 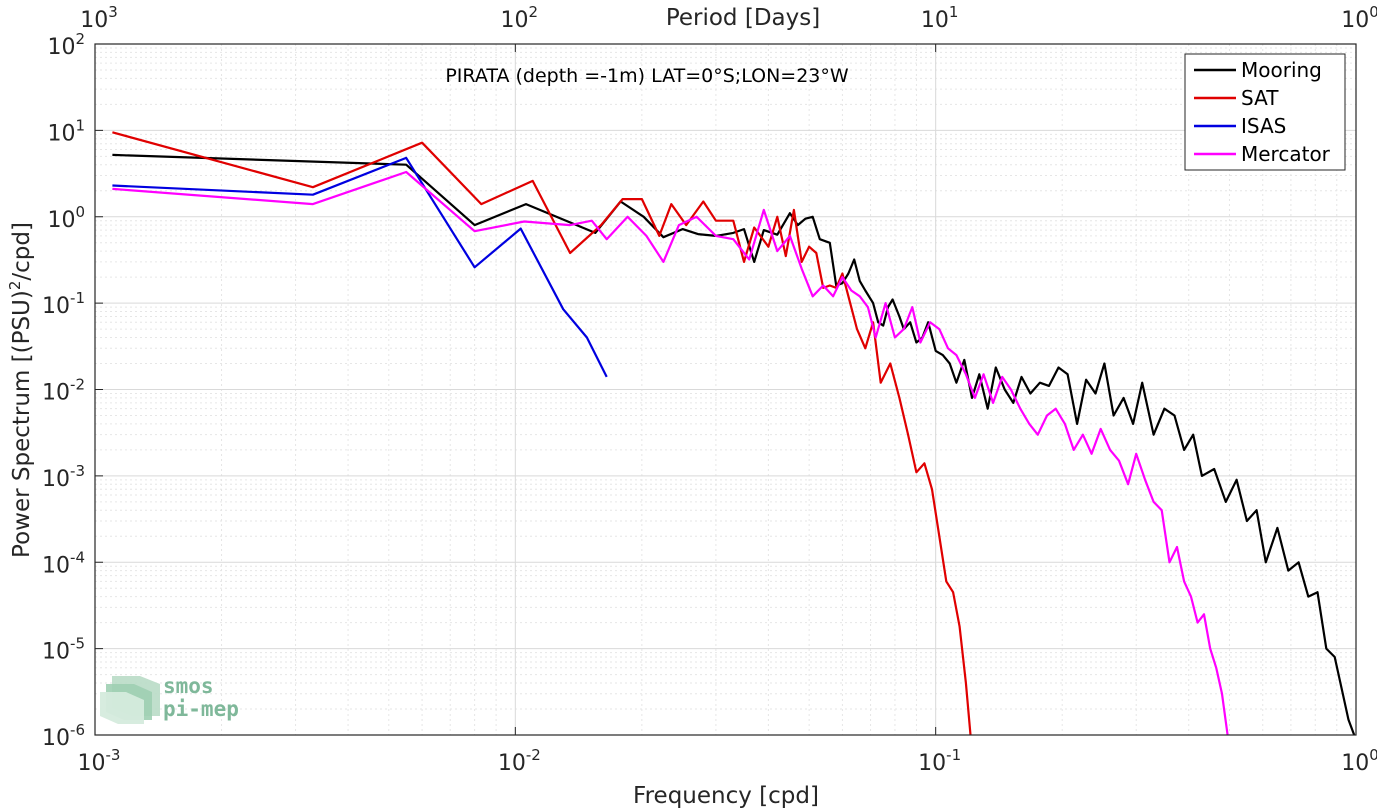 I want to click on legend: Mooring SAT ISAS Mercator, so click(x=1265, y=112).